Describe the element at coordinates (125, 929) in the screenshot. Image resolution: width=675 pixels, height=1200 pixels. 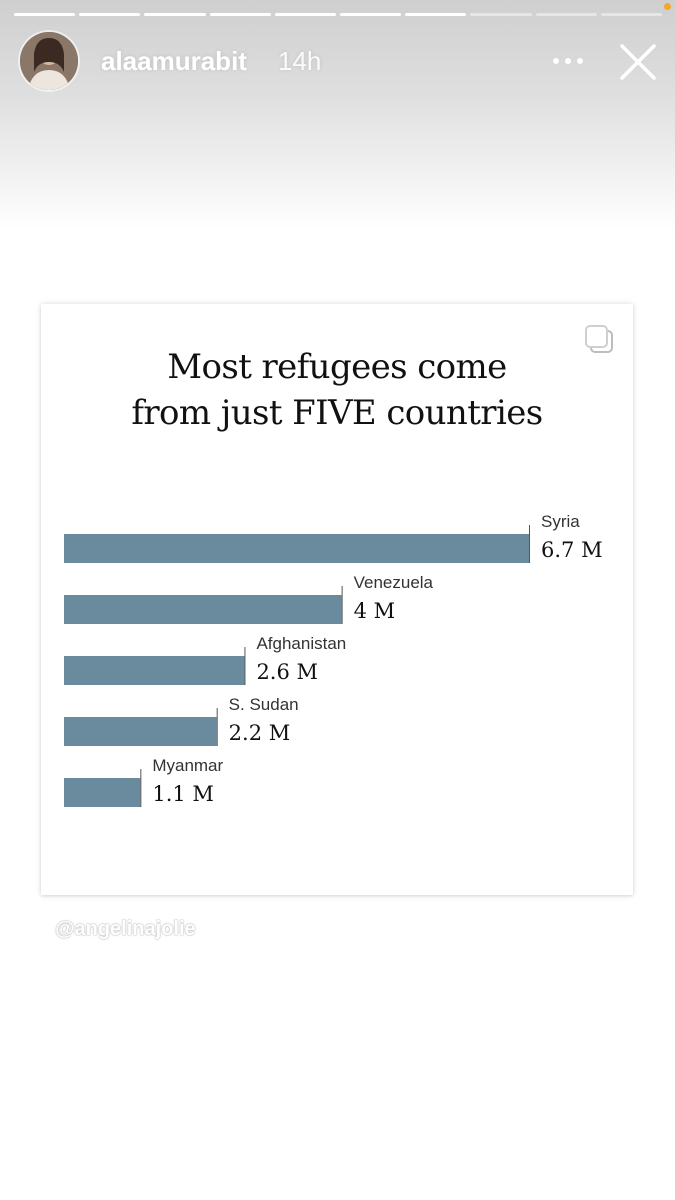
I see `watermark-text: @angelinajolie` at that location.